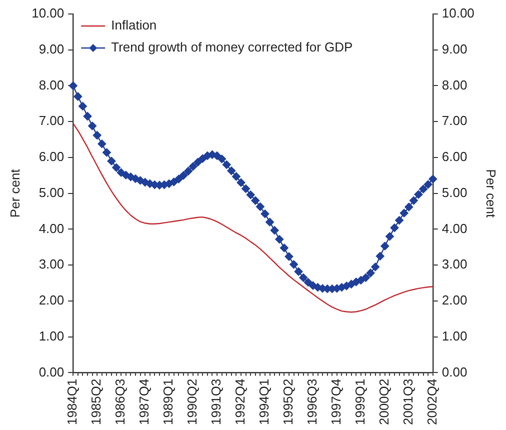 This screenshot has width=506, height=430. Describe the element at coordinates (455, 48) in the screenshot. I see `y2-tick-label: 9.00` at that location.